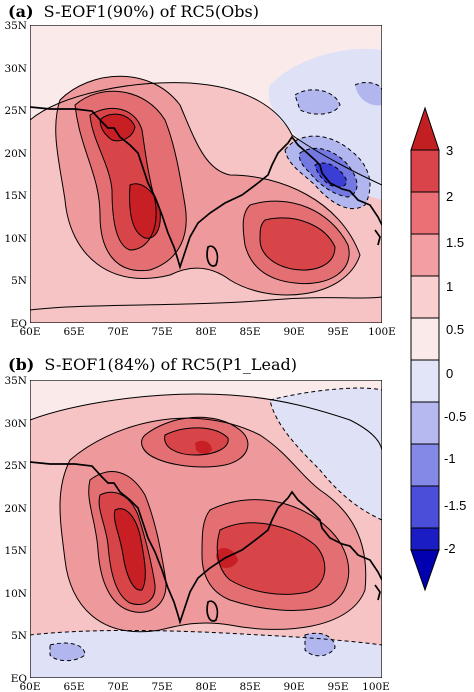  What do you see at coordinates (133, 11) in the screenshot?
I see `panel-a-title: (a) S-EOF1(90%) of RC5(Obs)` at bounding box center [133, 11].